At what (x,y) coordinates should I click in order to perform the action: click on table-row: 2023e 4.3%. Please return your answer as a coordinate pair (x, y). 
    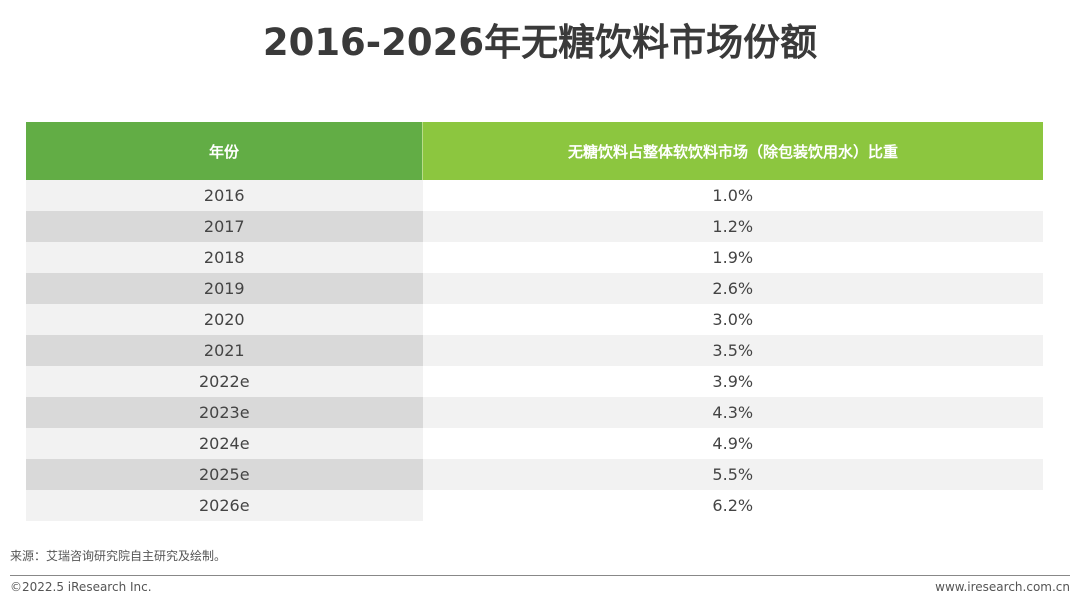
    Looking at the image, I should click on (534, 412).